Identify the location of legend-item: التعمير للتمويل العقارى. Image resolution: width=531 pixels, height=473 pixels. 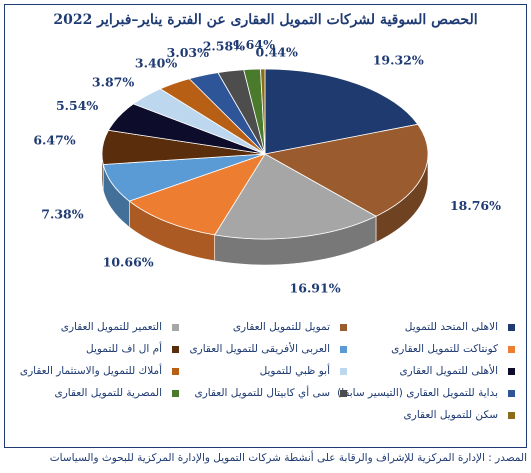
(120, 327).